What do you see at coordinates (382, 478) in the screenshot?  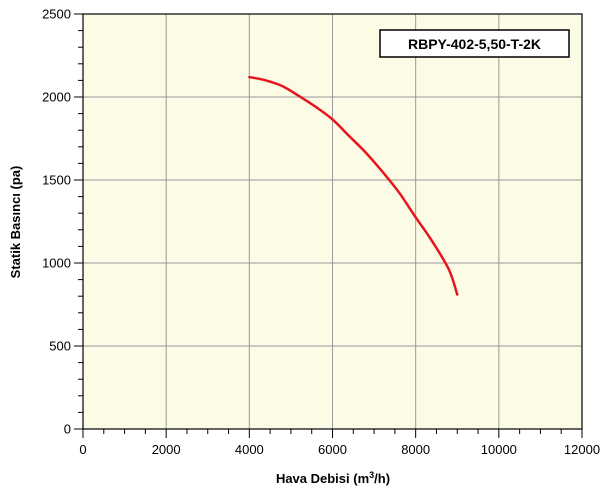 I see `x-axis-title-suffix: /h)` at bounding box center [382, 478].